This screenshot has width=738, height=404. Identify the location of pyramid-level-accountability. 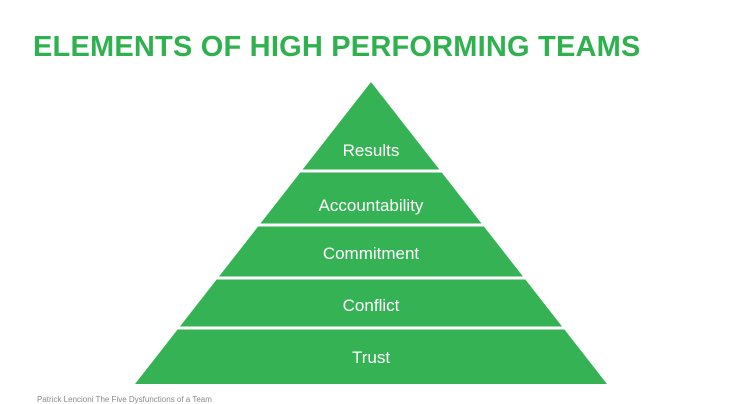
(371, 198).